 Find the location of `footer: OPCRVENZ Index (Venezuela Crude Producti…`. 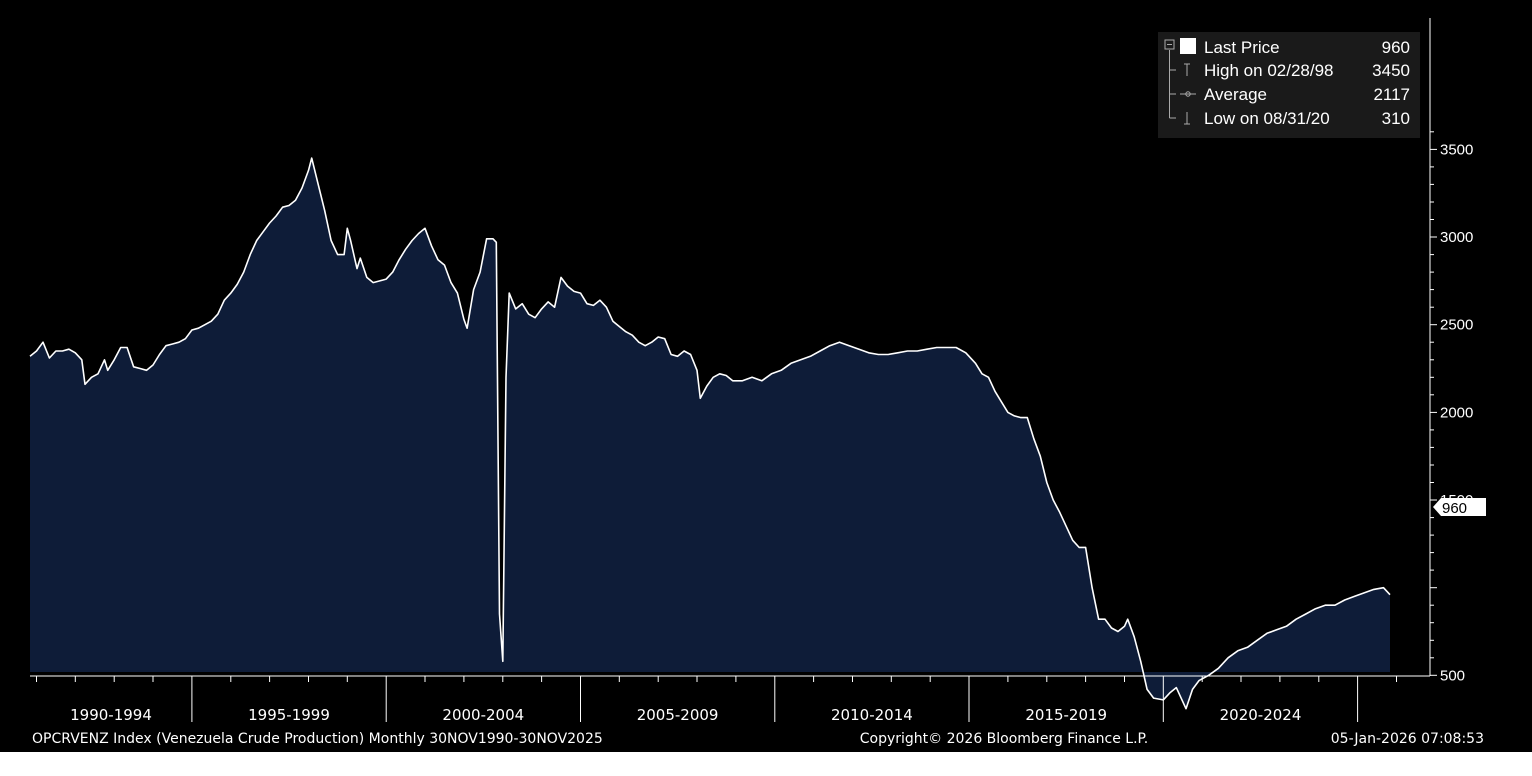

footer: OPCRVENZ Index (Venezuela Crude Producti… is located at coordinates (758, 739).